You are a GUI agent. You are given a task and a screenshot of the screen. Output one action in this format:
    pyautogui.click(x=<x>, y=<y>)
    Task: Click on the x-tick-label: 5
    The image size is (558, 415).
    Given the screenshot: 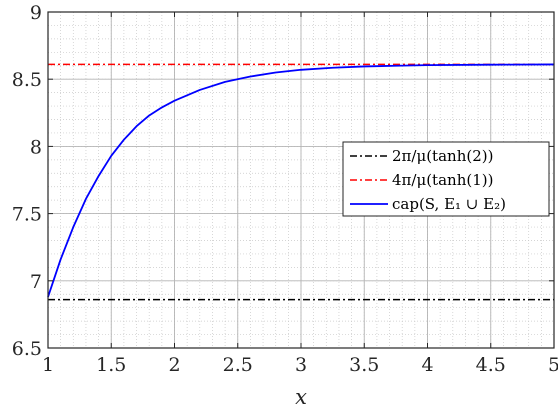 What is the action you would take?
    pyautogui.click(x=553, y=365)
    